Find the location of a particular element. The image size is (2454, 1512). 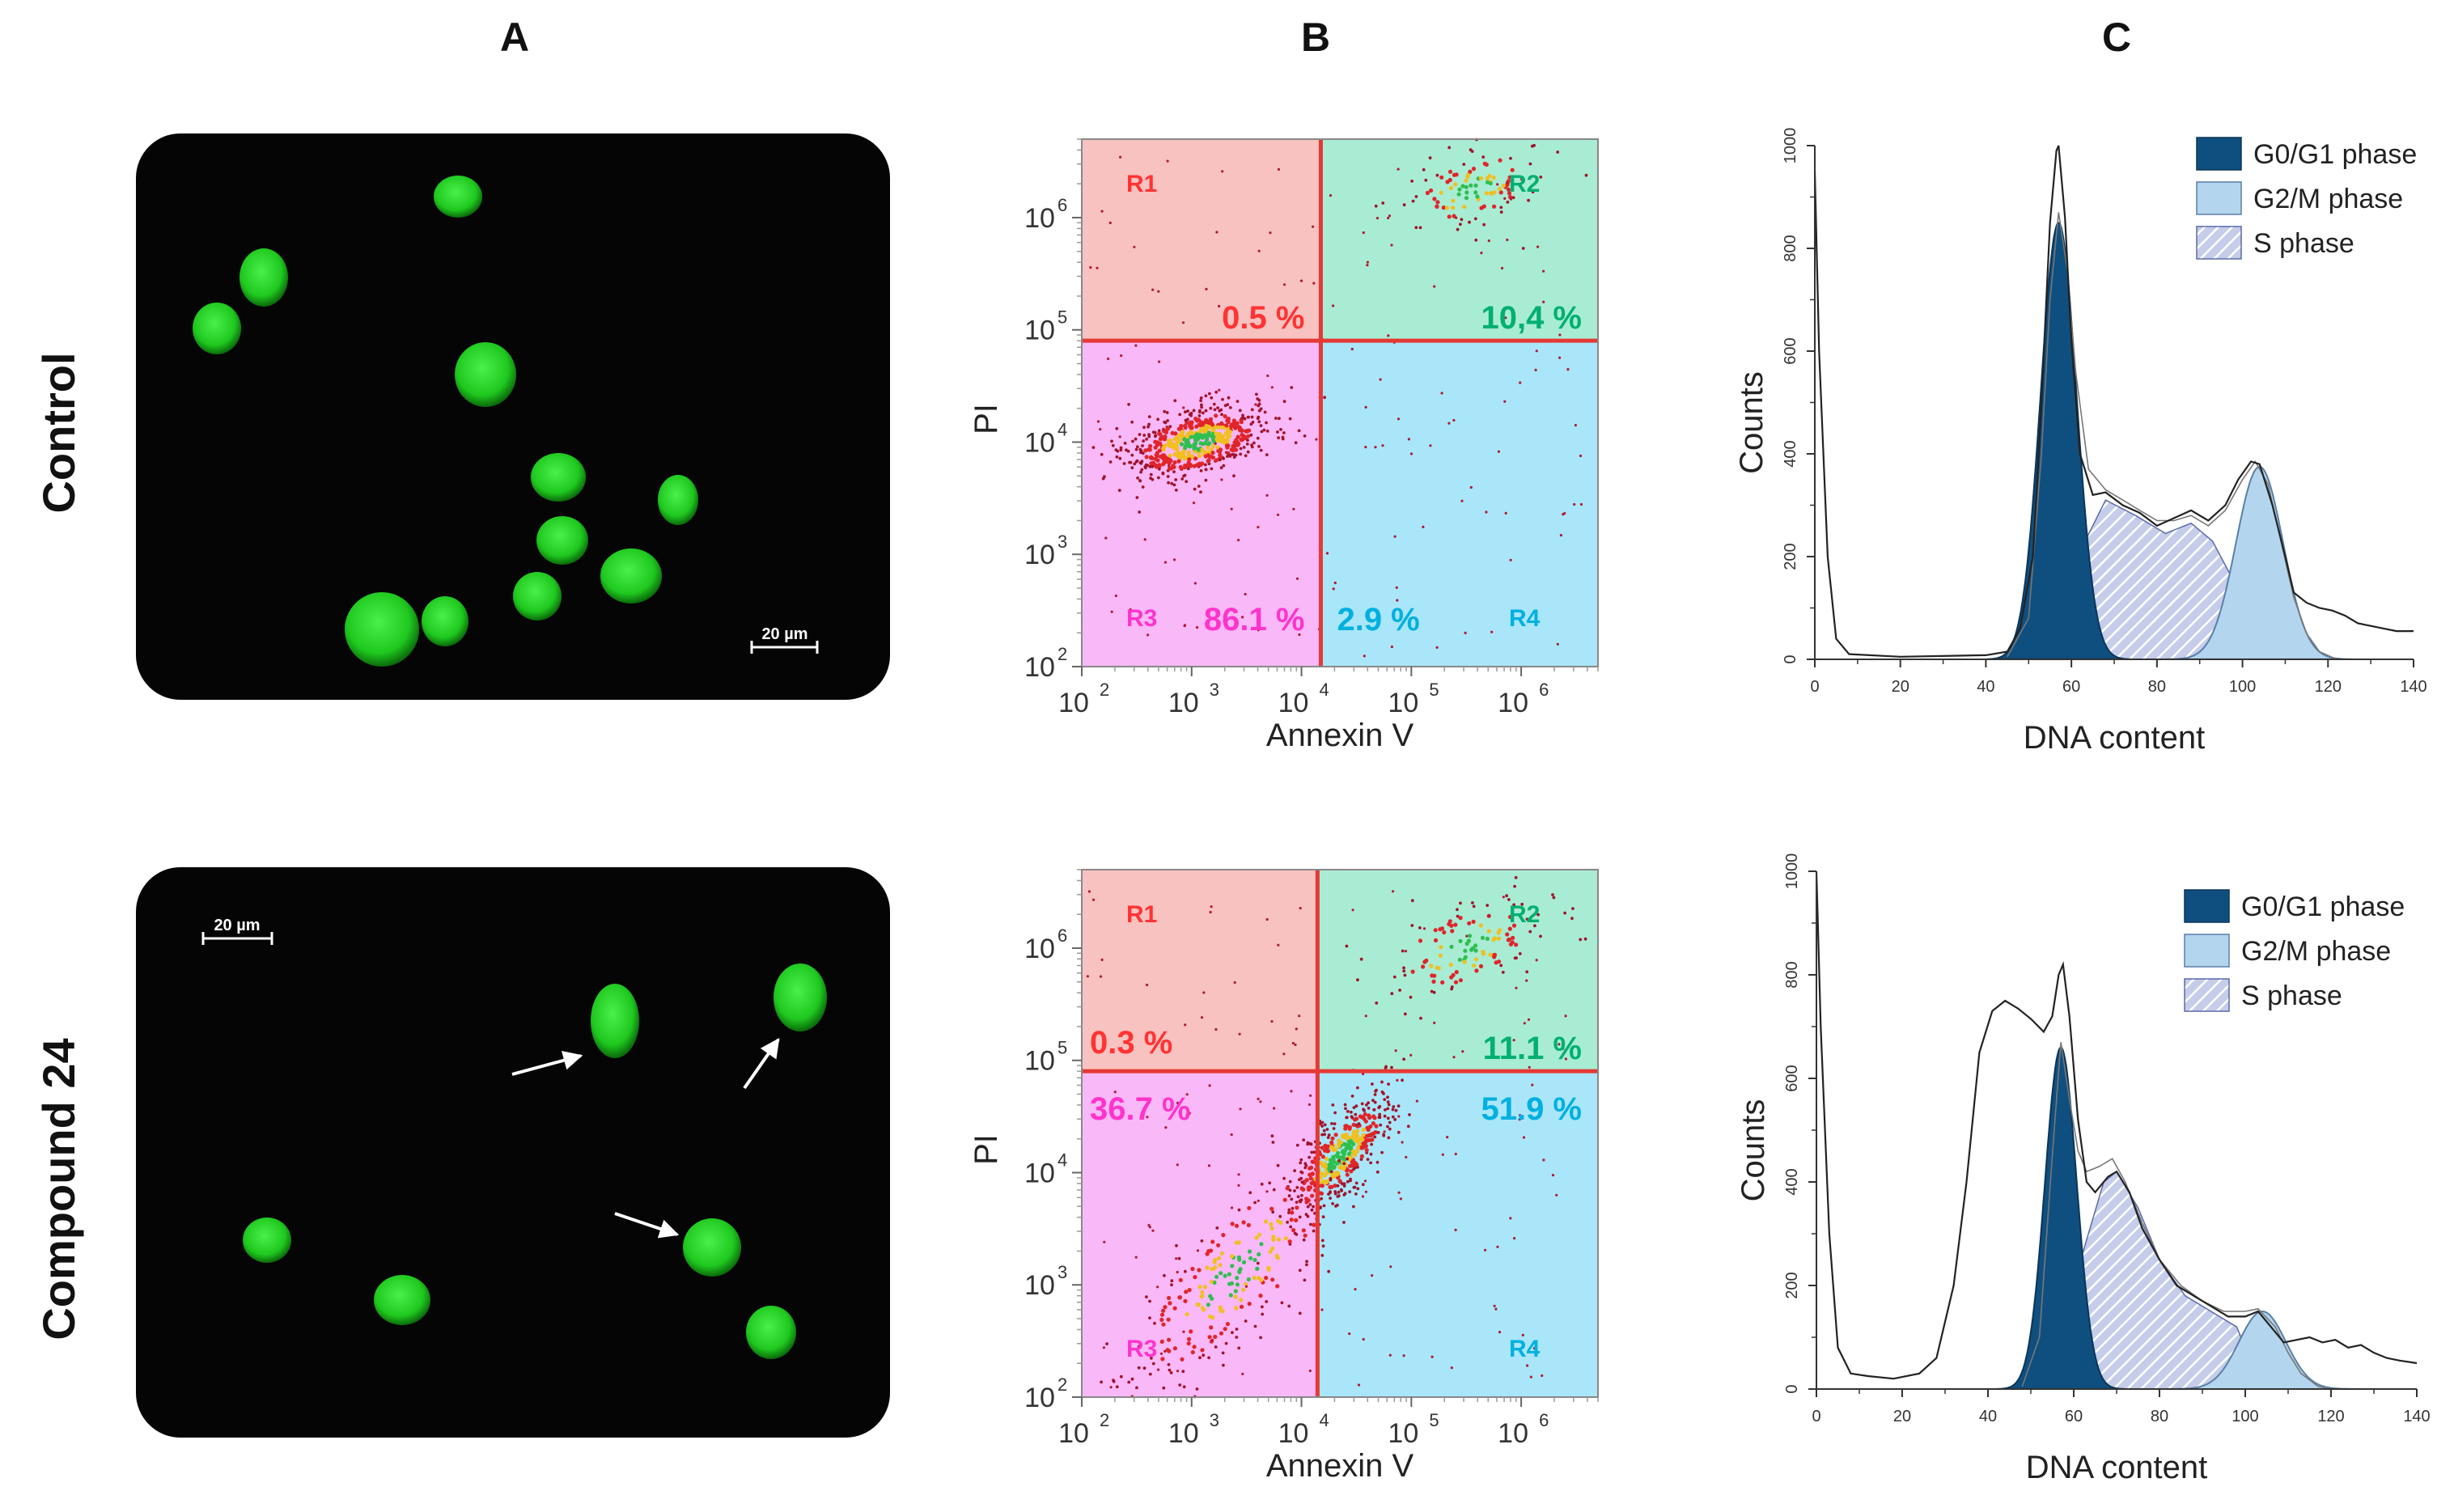

column-label-c: C is located at coordinates (2116, 37).